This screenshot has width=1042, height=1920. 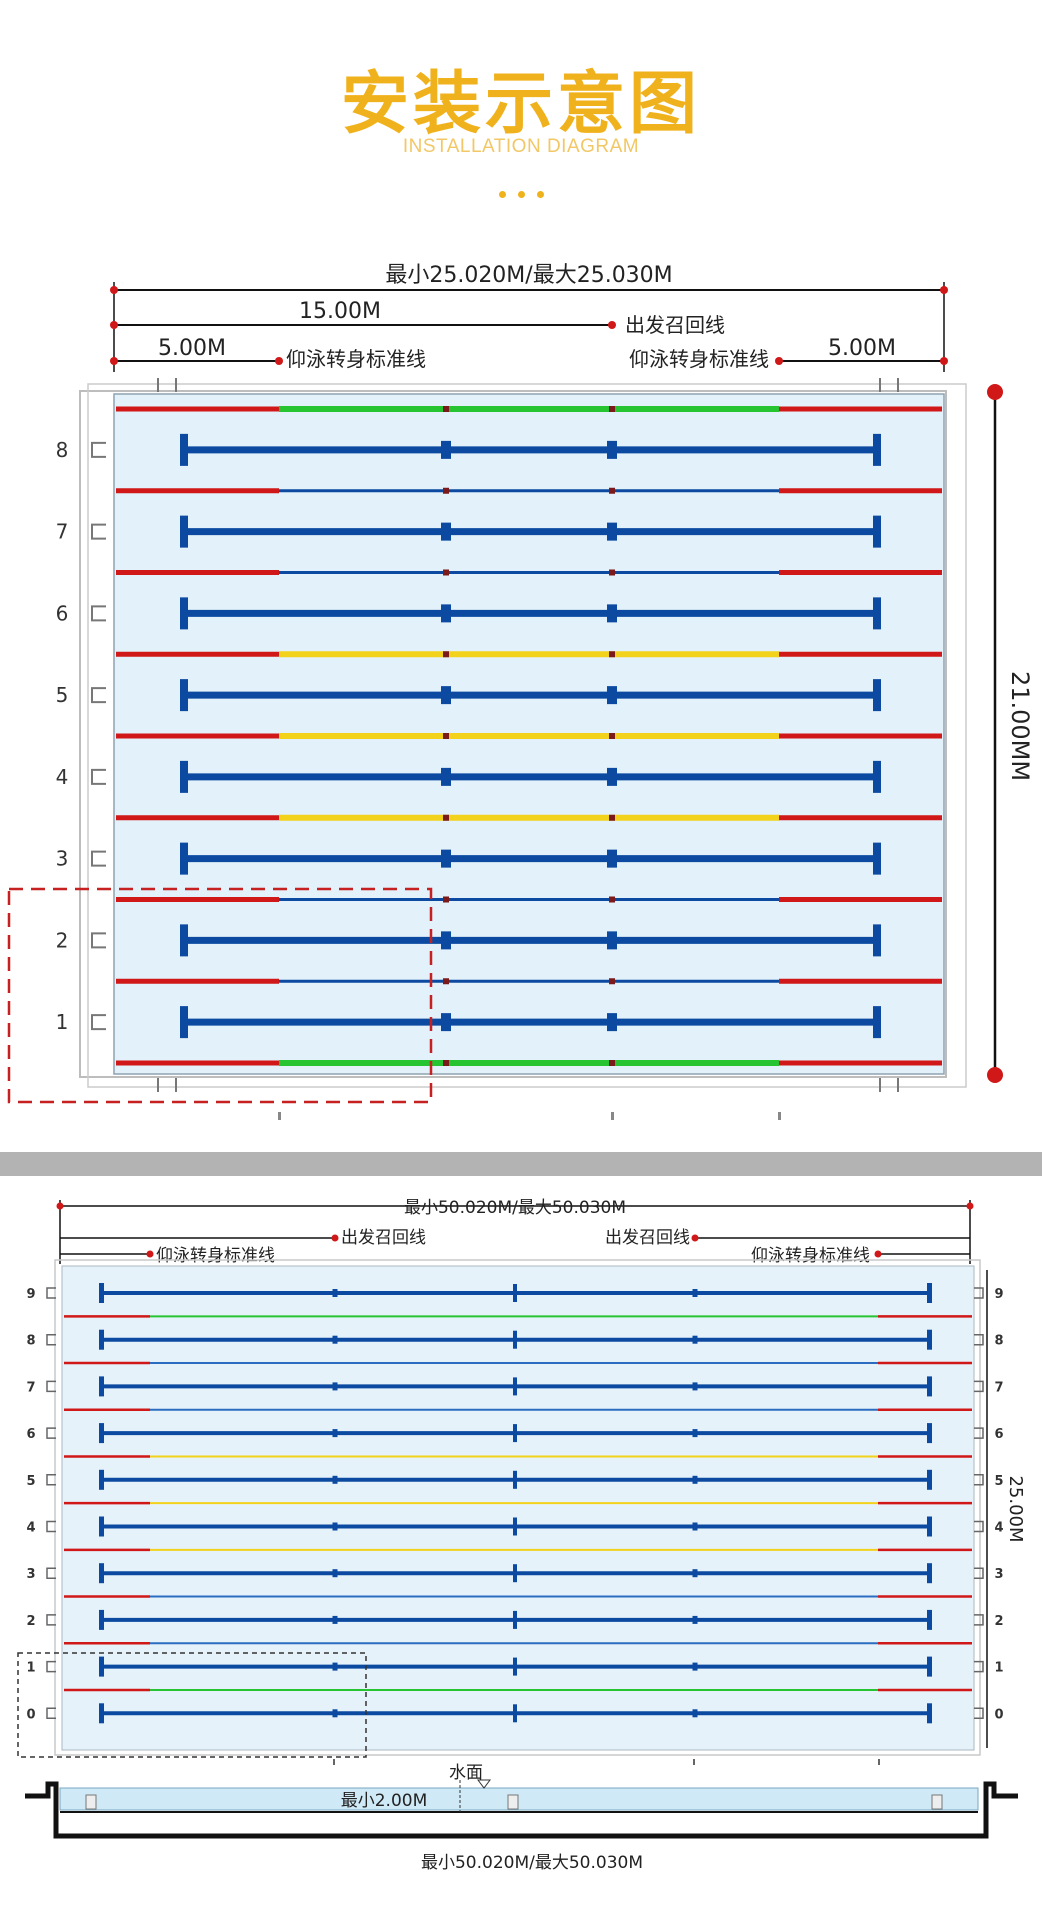 What do you see at coordinates (340, 311) in the screenshot?
I see `mid-distance-label: 15.00M` at bounding box center [340, 311].